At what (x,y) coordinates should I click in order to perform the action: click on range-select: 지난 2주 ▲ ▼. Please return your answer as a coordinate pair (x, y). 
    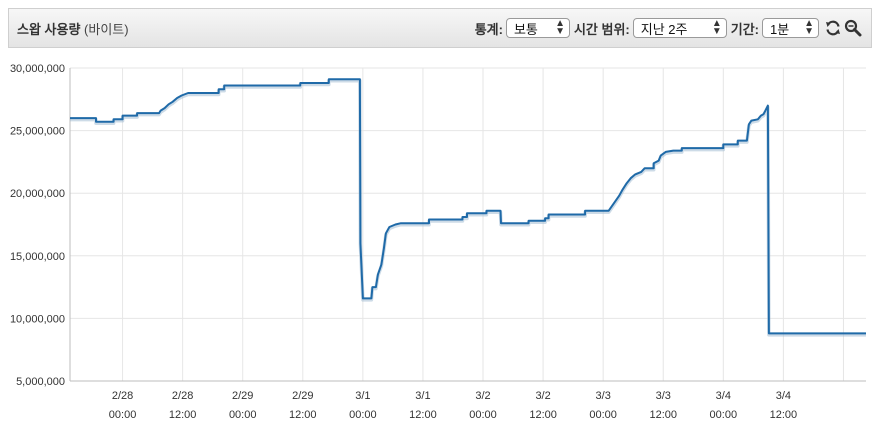
    Looking at the image, I should click on (679, 28).